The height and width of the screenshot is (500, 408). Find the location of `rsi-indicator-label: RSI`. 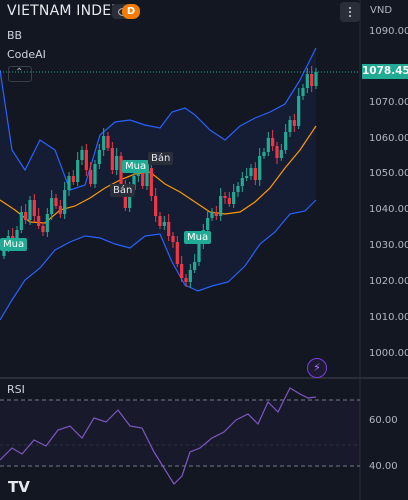

rsi-indicator-label: RSI is located at coordinates (16, 389).